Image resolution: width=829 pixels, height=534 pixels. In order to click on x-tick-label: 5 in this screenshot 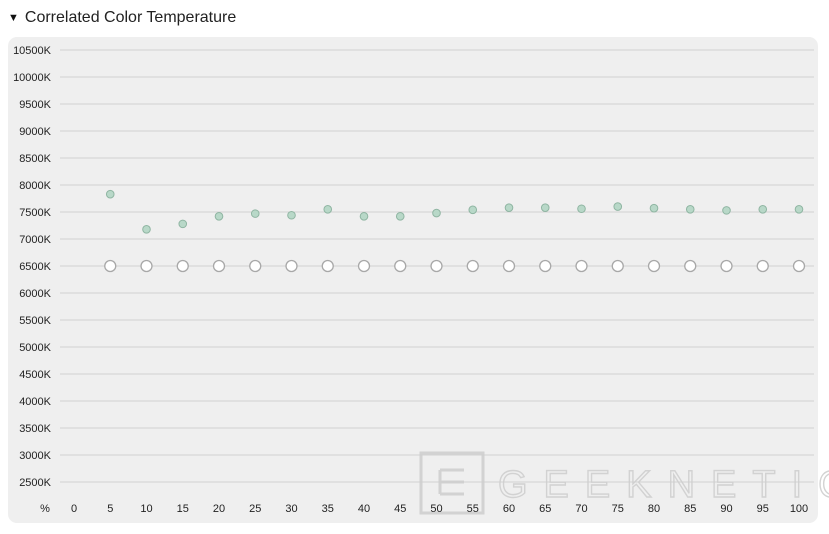, I will do `click(110, 509)`.